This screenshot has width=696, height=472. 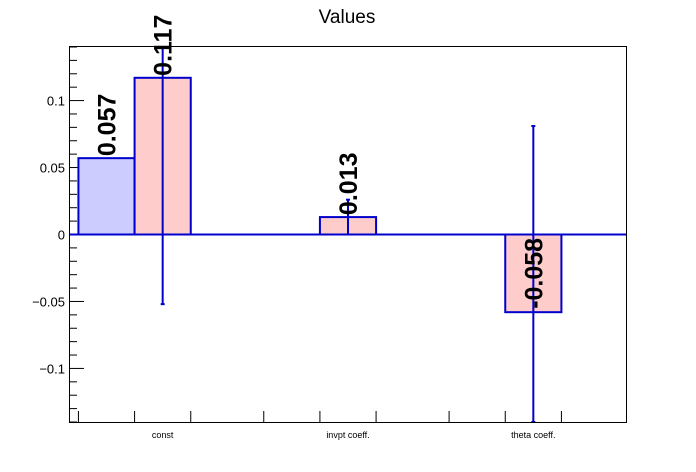 I want to click on y-tick-label: 0.05, so click(x=52, y=168).